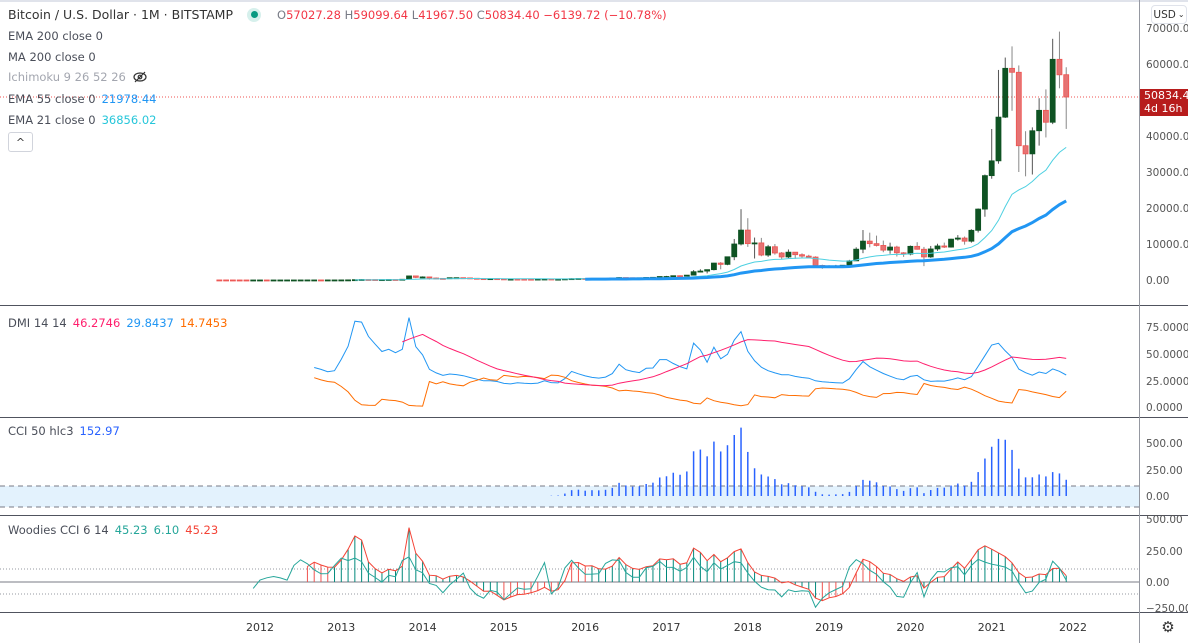  Describe the element at coordinates (202, 530) in the screenshot. I see `woodies-value-3: 45.23` at that location.